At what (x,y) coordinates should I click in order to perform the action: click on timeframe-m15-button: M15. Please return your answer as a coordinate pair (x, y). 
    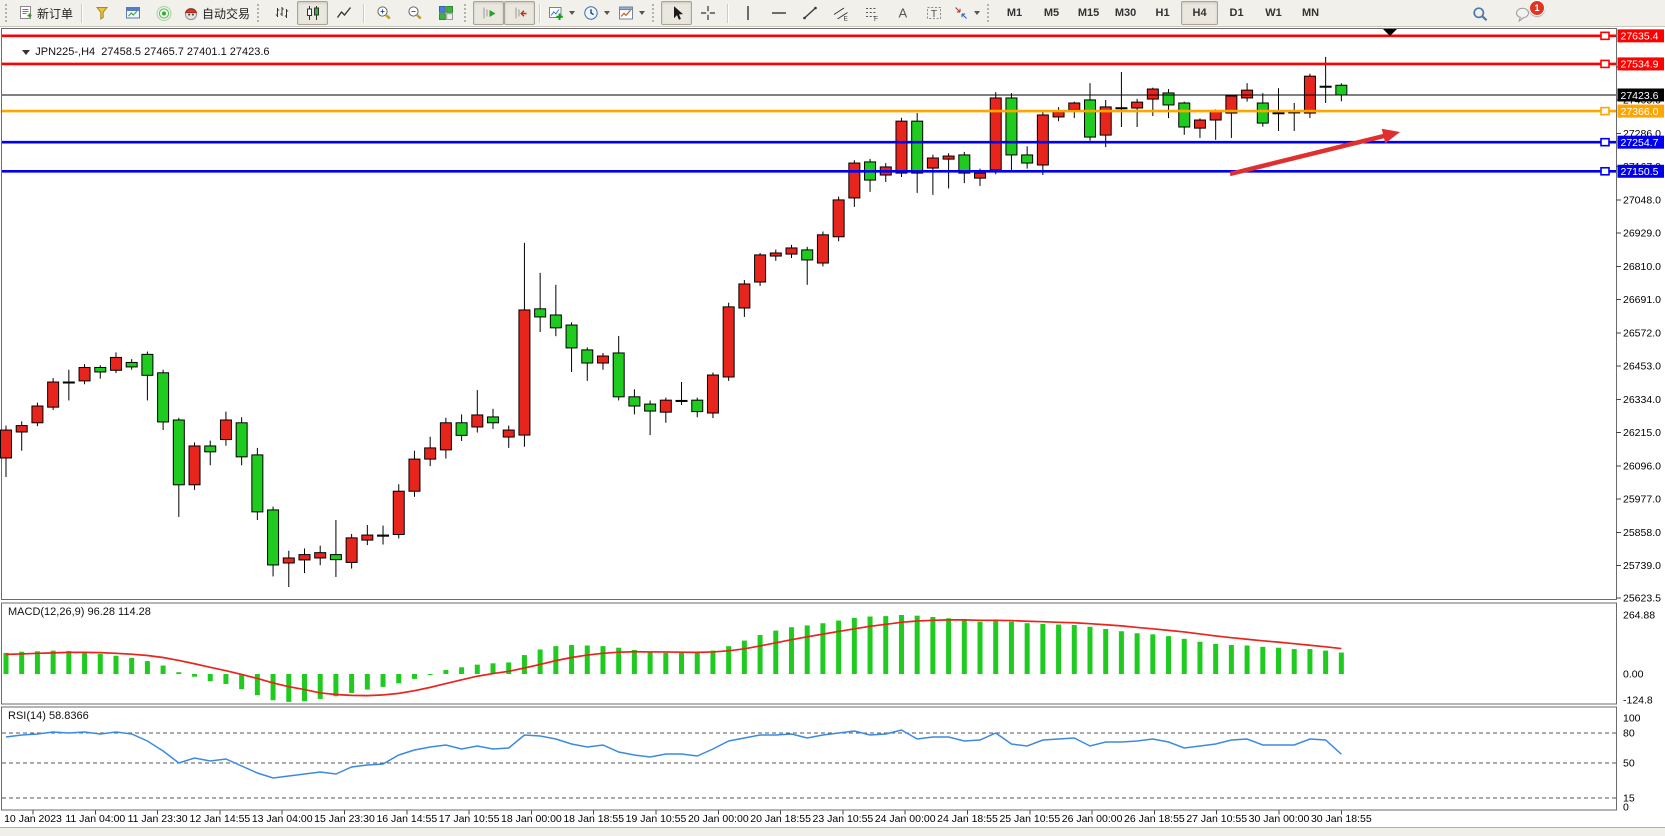
    Looking at the image, I should click on (1088, 13).